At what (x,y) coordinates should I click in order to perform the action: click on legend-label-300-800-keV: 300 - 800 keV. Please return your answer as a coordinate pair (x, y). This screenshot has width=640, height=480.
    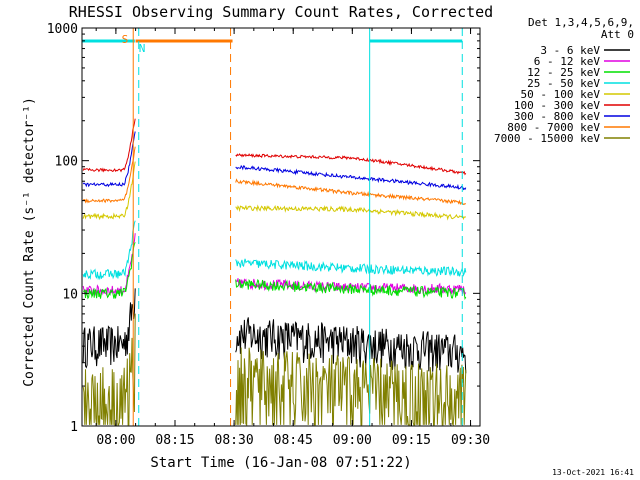
    Looking at the image, I should click on (557, 116).